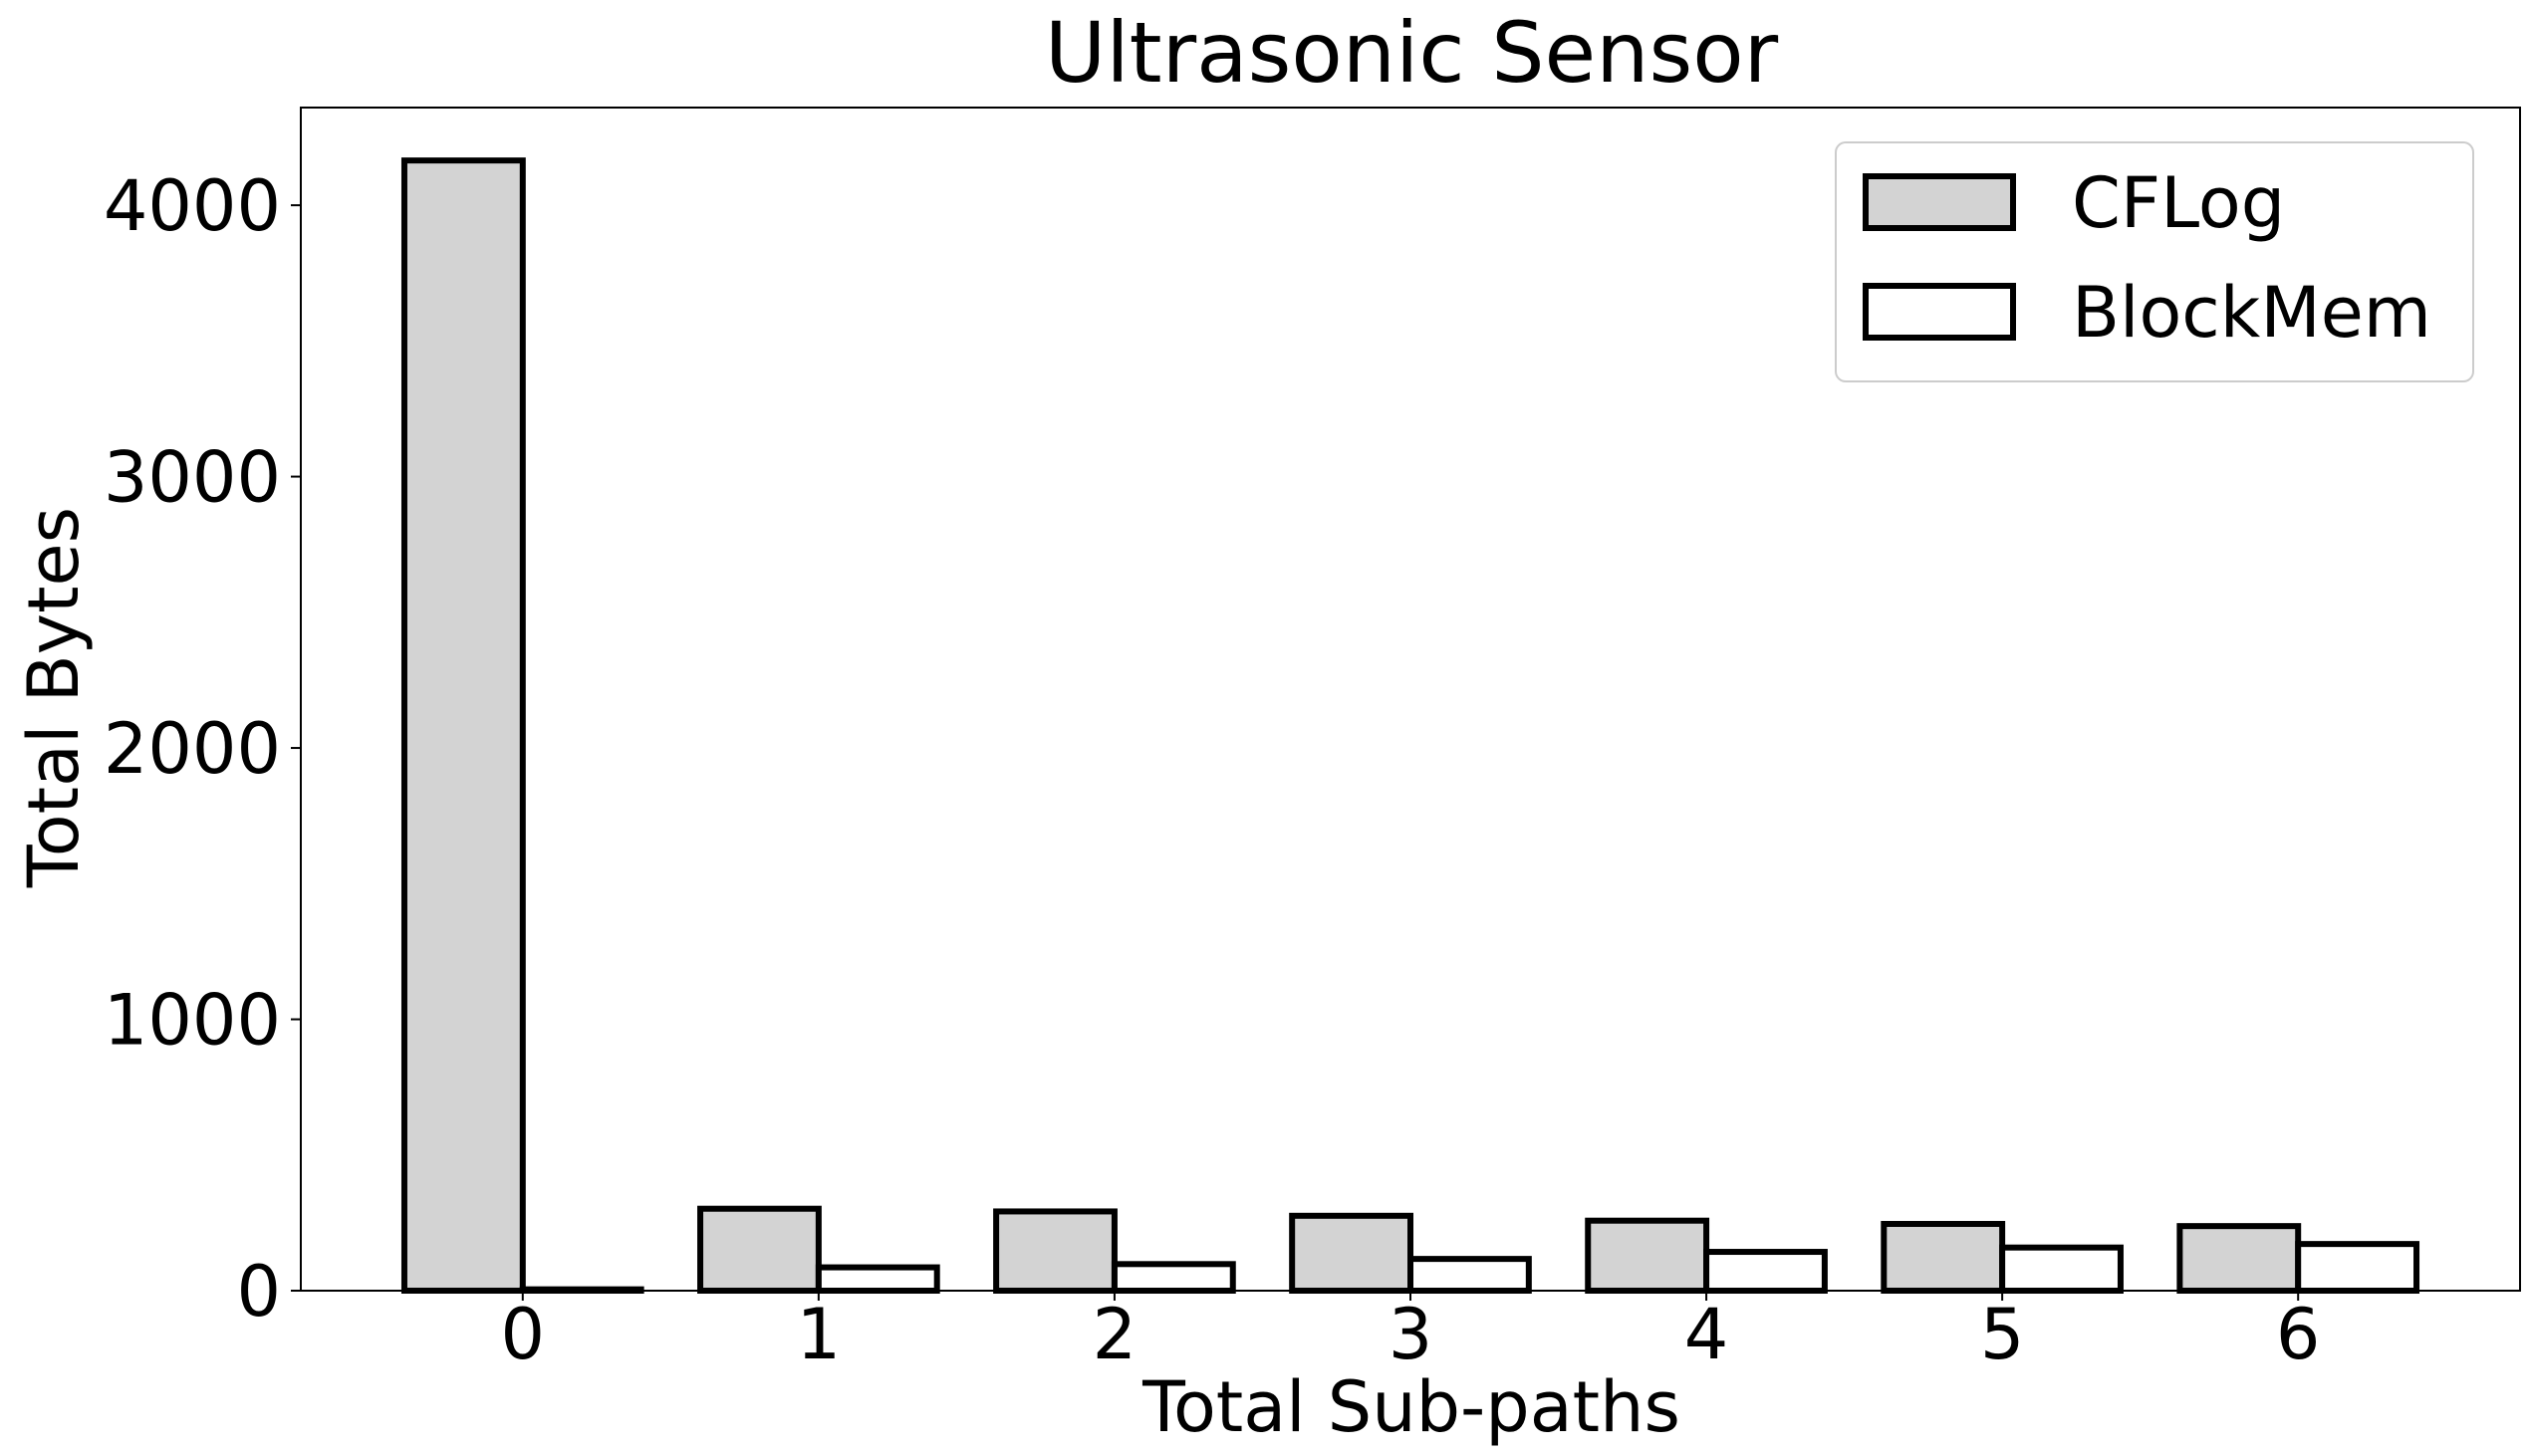  I want to click on x-tick-label-1: 1, so click(819, 1334).